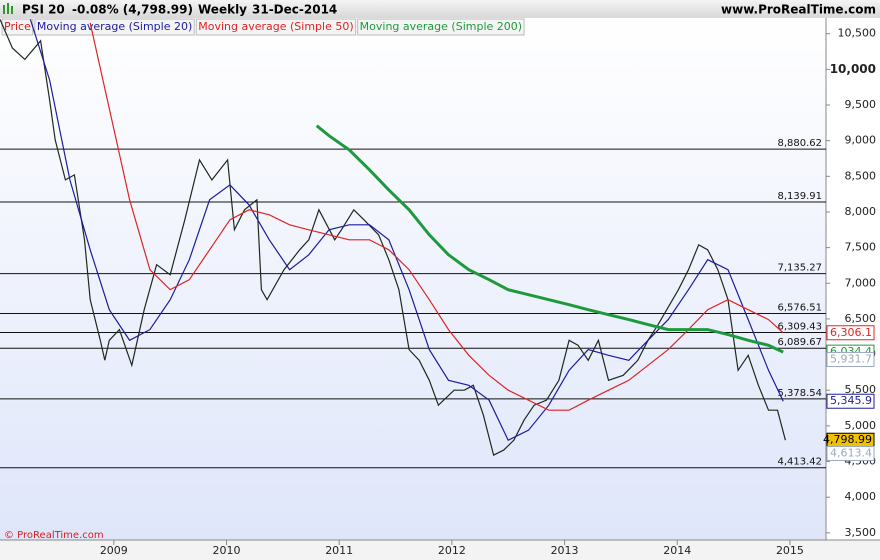 The width and height of the screenshot is (880, 560). Describe the element at coordinates (452, 550) in the screenshot. I see `x-tick-label: 2012` at that location.